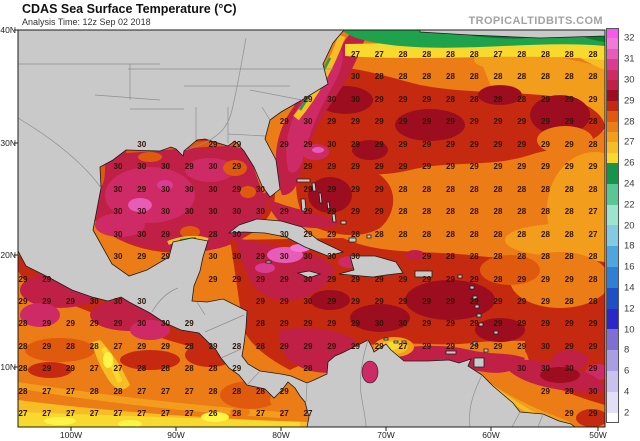 This screenshot has width=640, height=441. Describe the element at coordinates (627, 371) in the screenshot. I see `colorbar-tick: 6` at that location.